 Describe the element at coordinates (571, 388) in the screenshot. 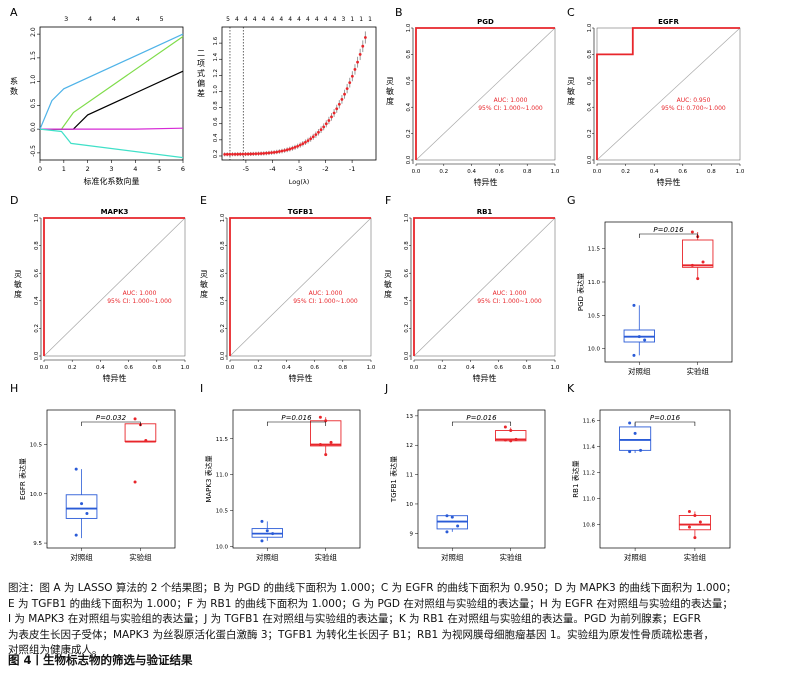

I see `panel-letter: K` at that location.